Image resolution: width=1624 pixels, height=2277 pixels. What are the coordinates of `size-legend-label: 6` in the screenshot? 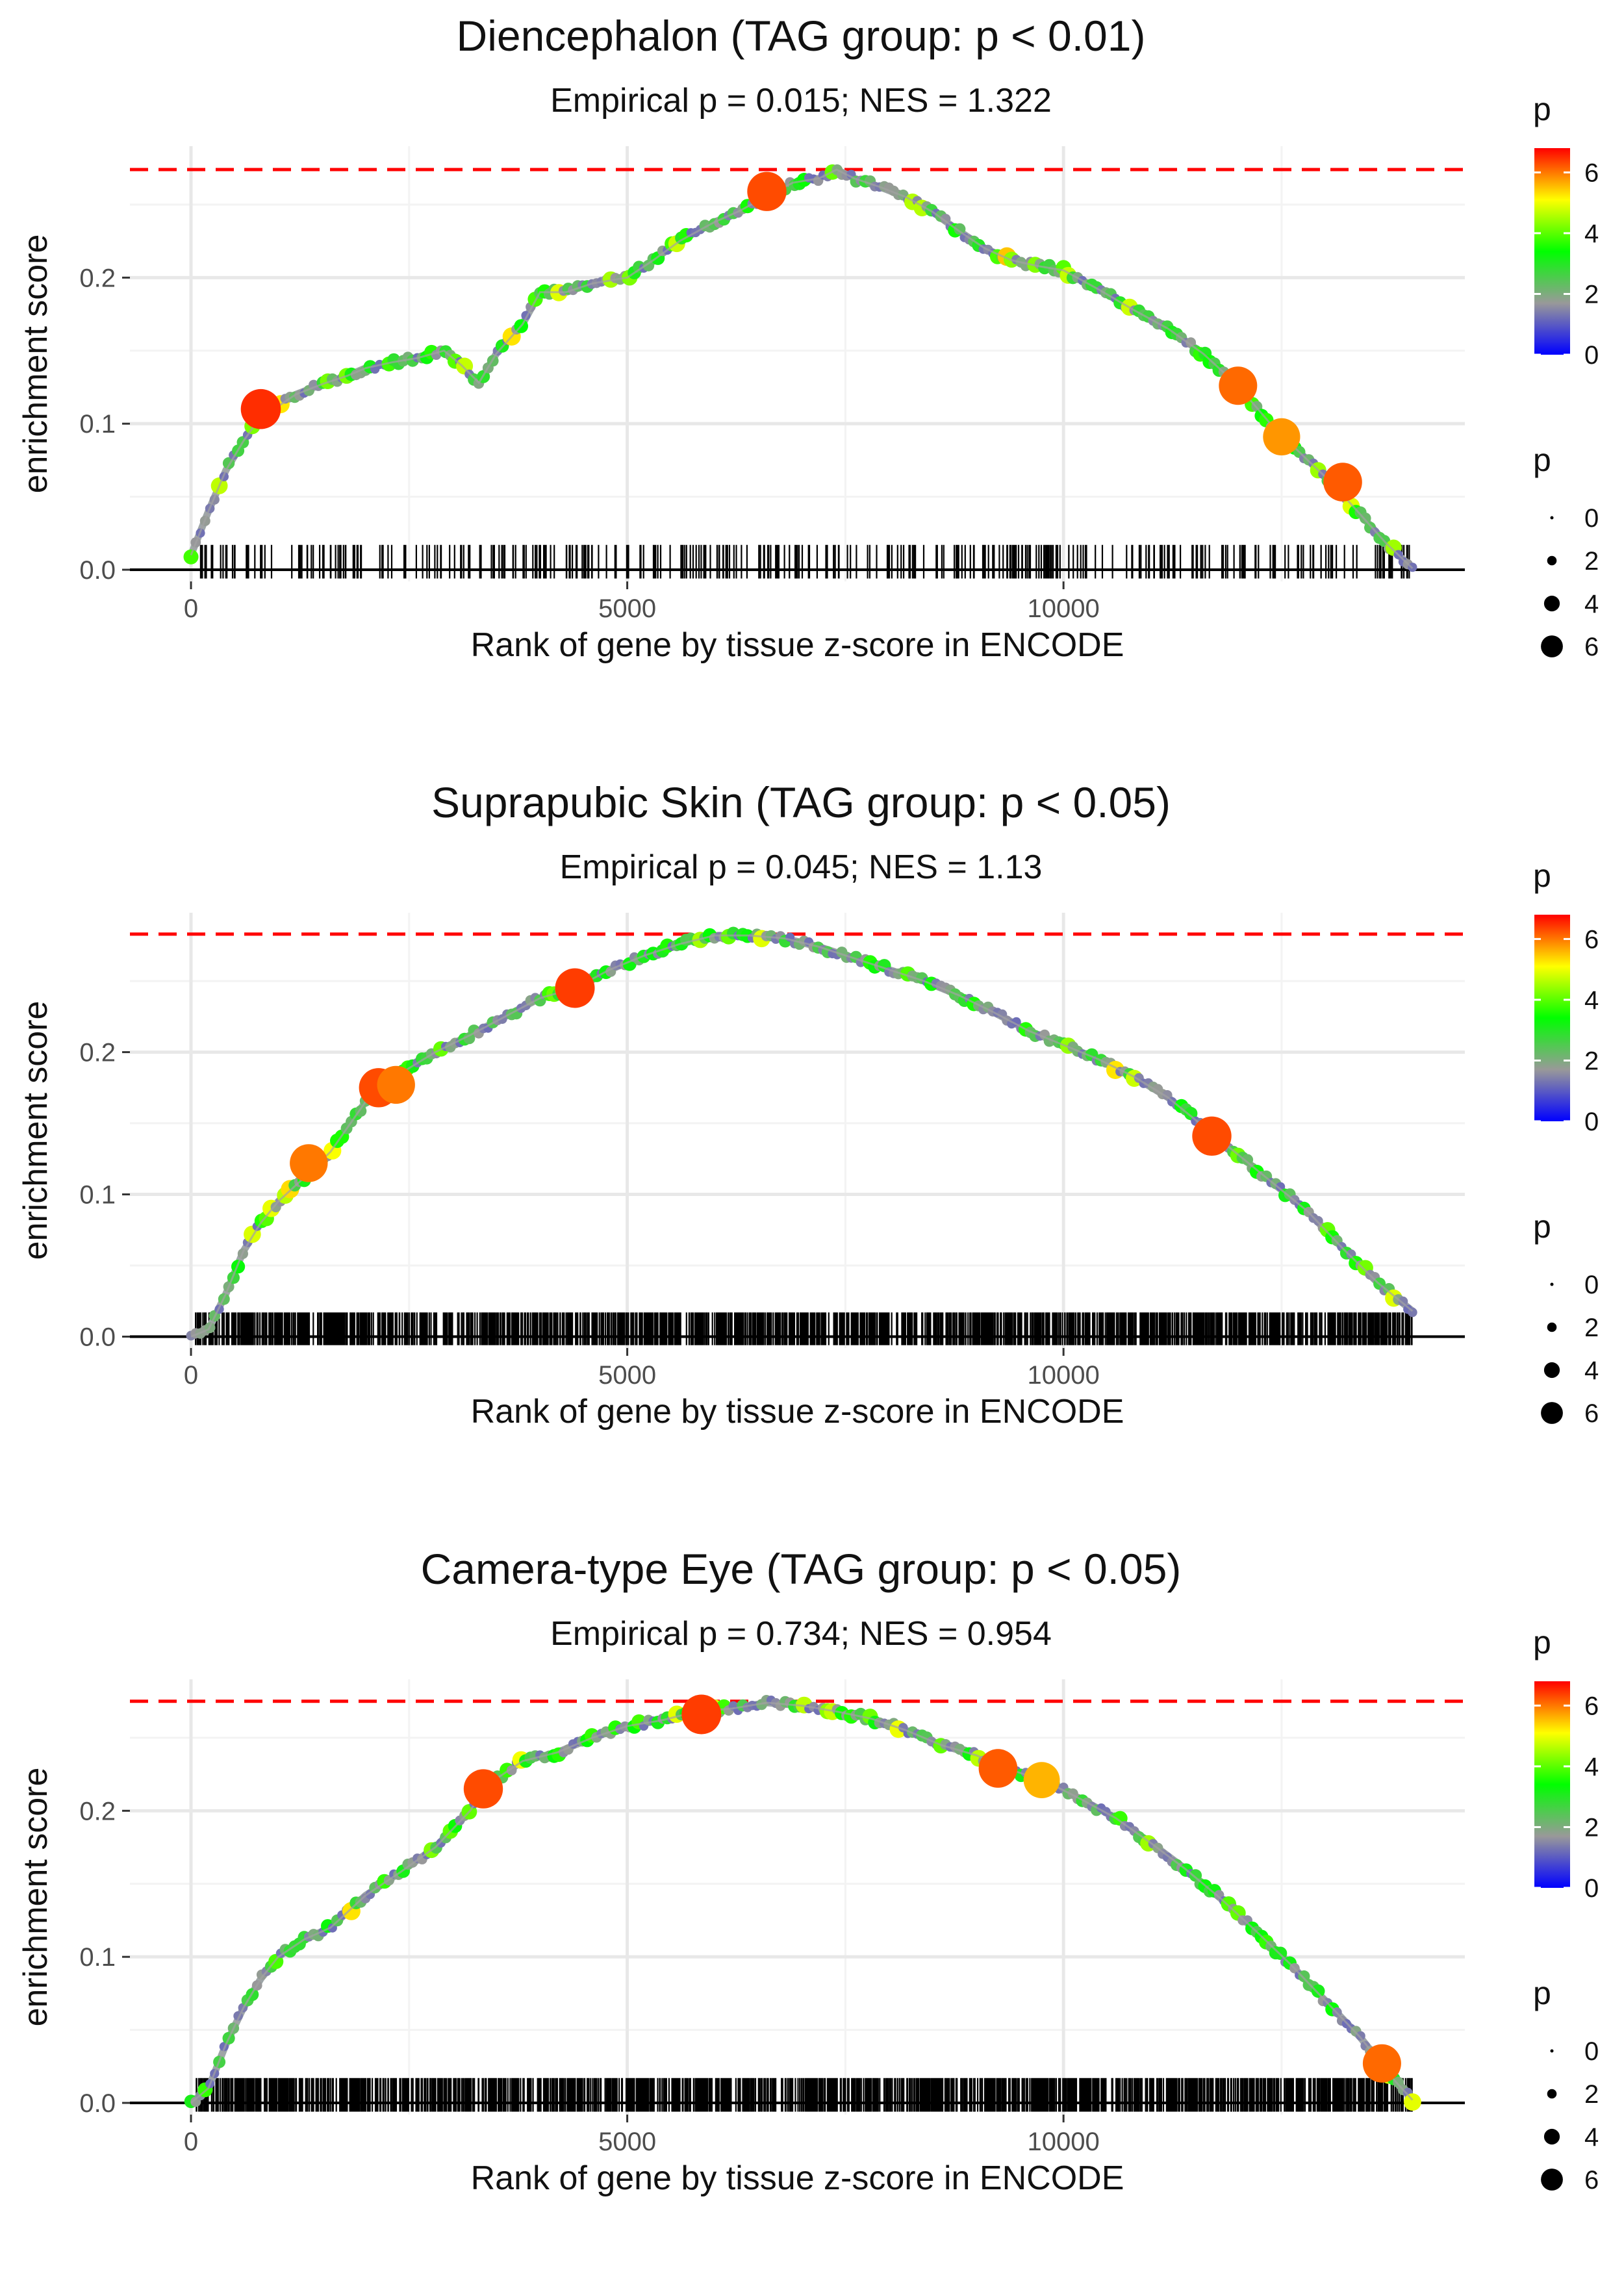 It's located at (1591, 647).